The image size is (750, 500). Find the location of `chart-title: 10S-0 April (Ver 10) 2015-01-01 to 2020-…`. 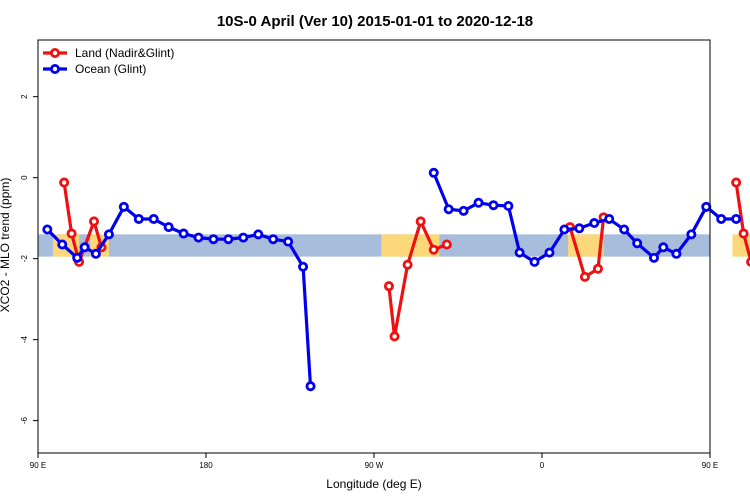

chart-title: 10S-0 April (Ver 10) 2015-01-01 to 2020-… is located at coordinates (375, 21).